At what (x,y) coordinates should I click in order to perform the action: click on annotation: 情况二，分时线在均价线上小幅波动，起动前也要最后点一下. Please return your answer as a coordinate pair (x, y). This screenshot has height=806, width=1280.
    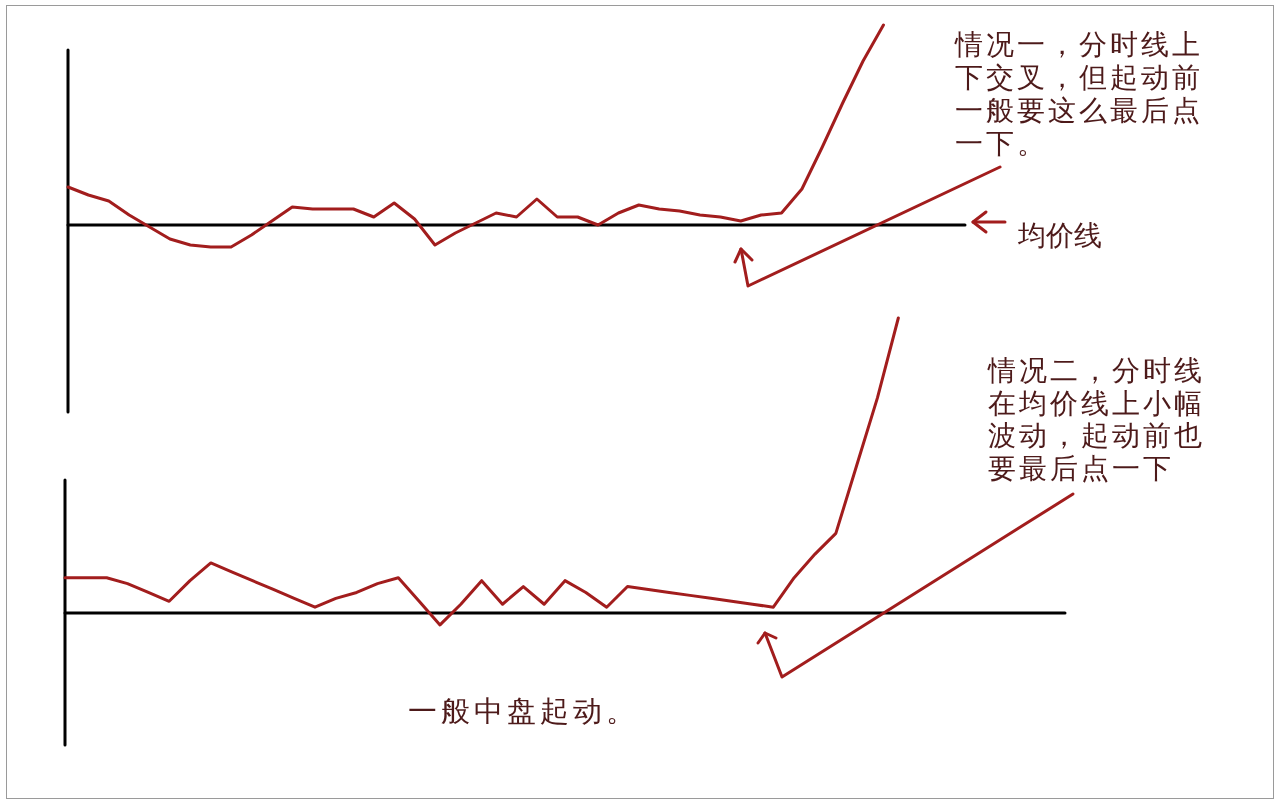
    Looking at the image, I should click on (1097, 419).